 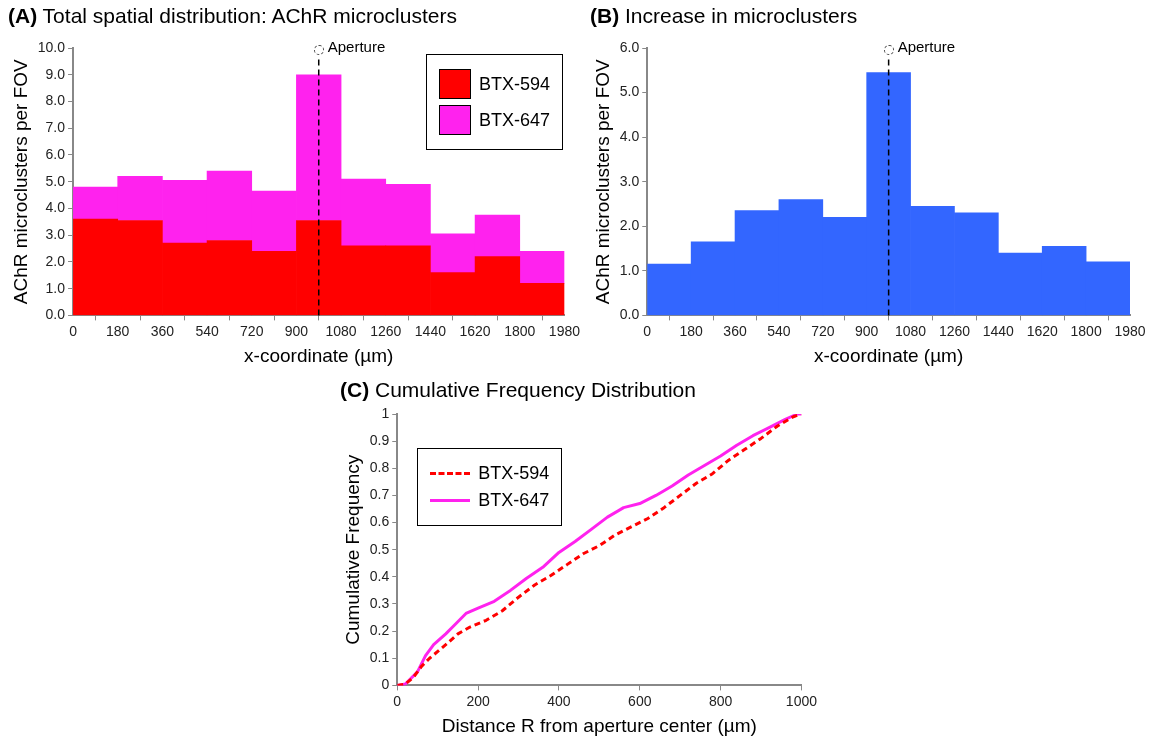 What do you see at coordinates (379, 575) in the screenshot?
I see `y-tick-label: 0.4` at bounding box center [379, 575].